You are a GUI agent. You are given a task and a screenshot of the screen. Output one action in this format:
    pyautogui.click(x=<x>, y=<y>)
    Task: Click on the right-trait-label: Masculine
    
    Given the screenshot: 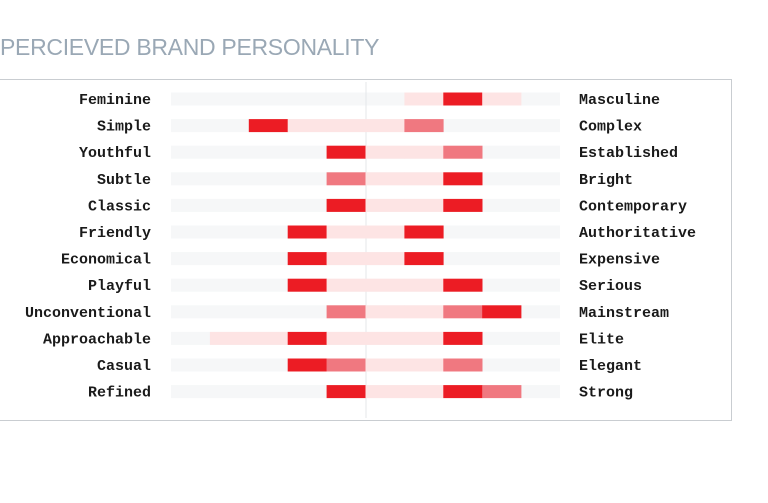 What is the action you would take?
    pyautogui.click(x=619, y=100)
    